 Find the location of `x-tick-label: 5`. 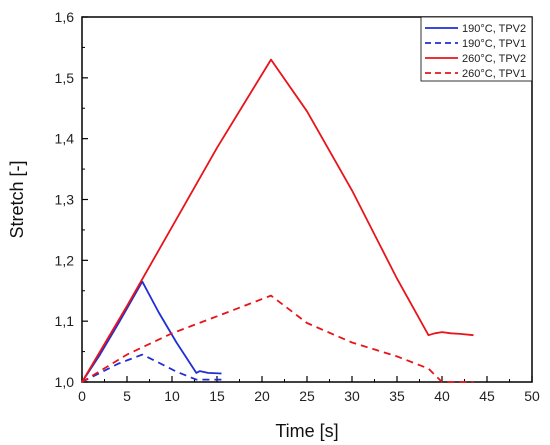

x-tick-label: 5 is located at coordinates (127, 396).